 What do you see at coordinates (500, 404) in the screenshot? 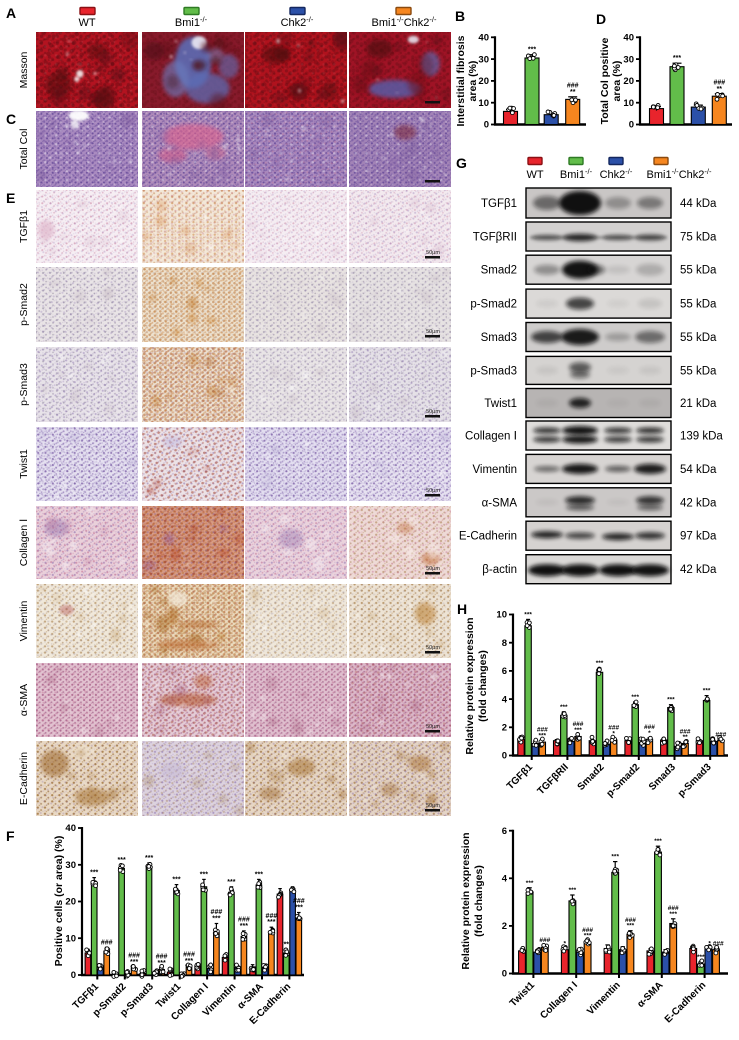
I see `svg-text: Twist1` at bounding box center [500, 404].